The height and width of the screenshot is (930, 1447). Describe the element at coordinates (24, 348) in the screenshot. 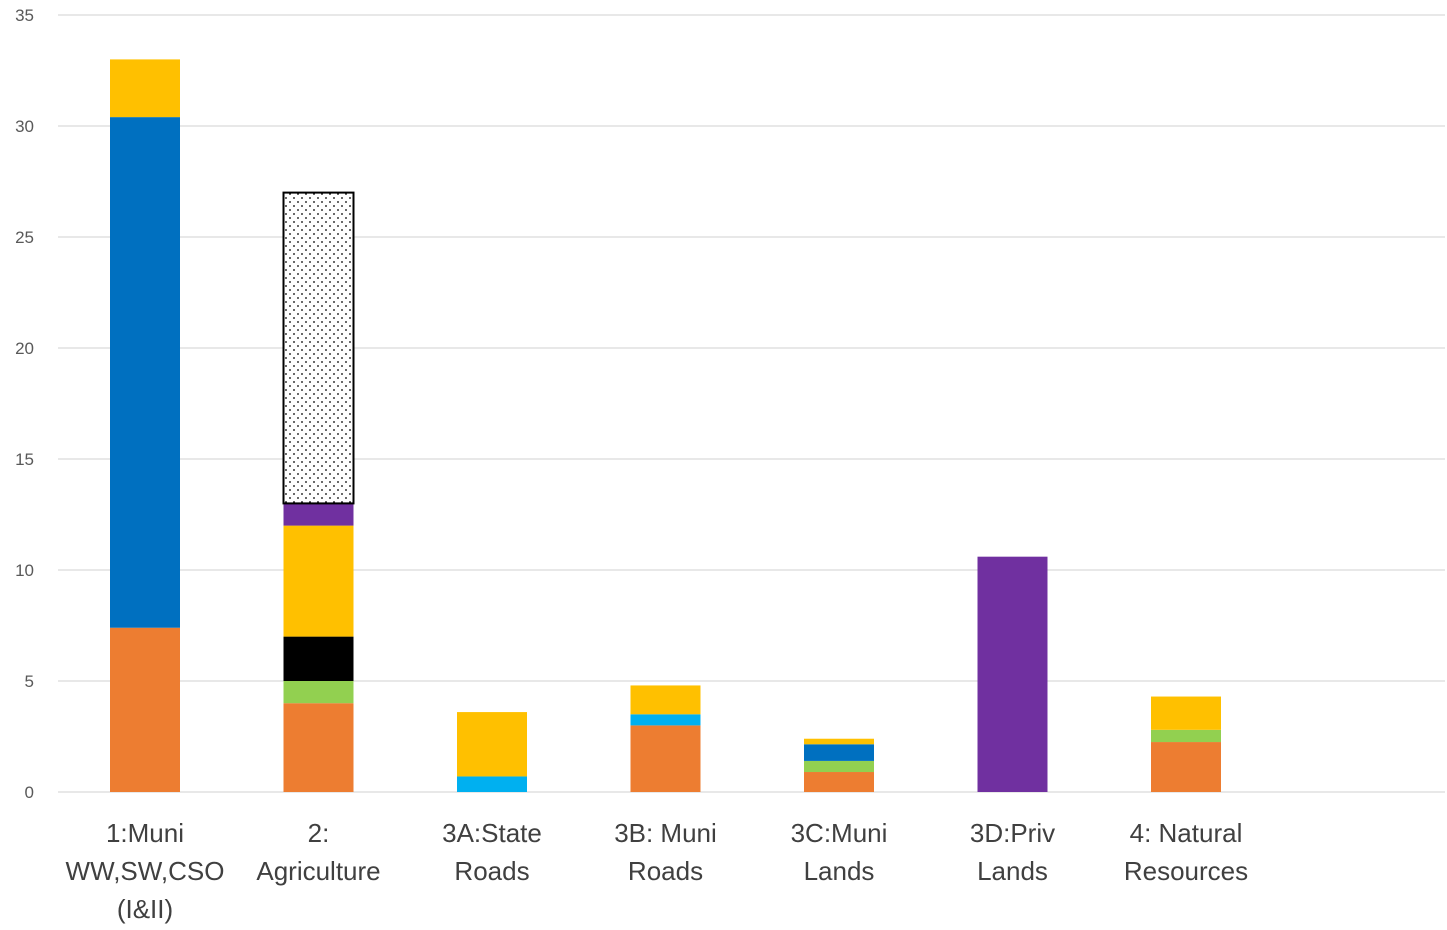

I see `y-tick-label: 20` at that location.